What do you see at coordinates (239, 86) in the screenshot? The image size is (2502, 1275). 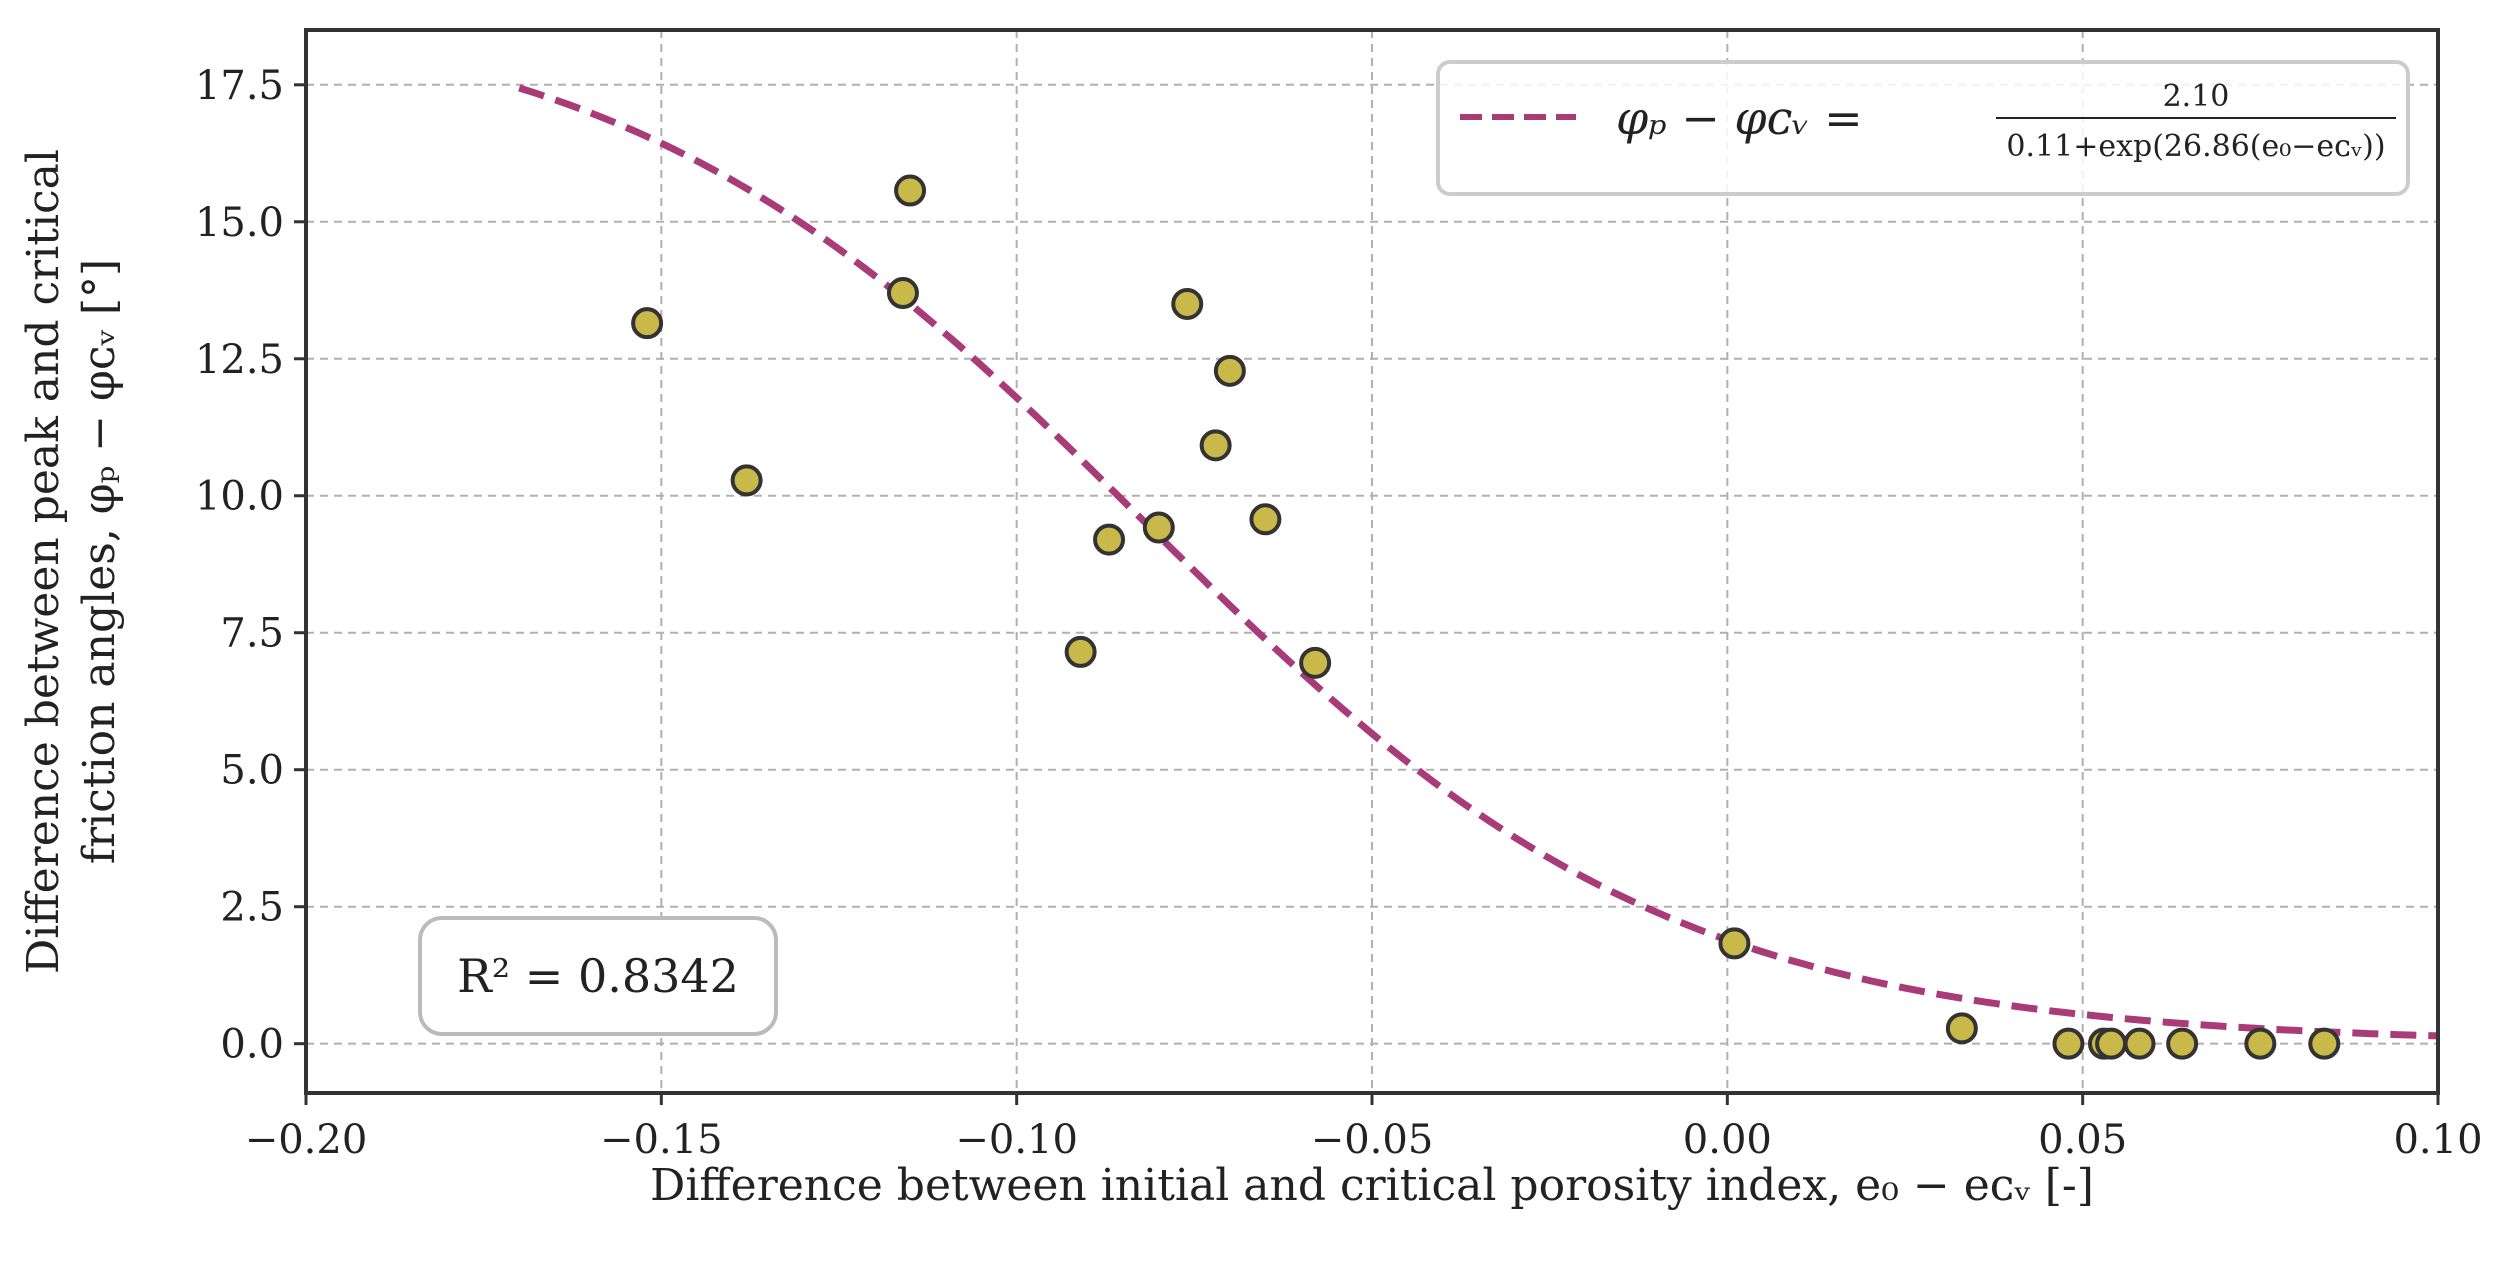 I see `y-tick-label: 17.5` at bounding box center [239, 86].